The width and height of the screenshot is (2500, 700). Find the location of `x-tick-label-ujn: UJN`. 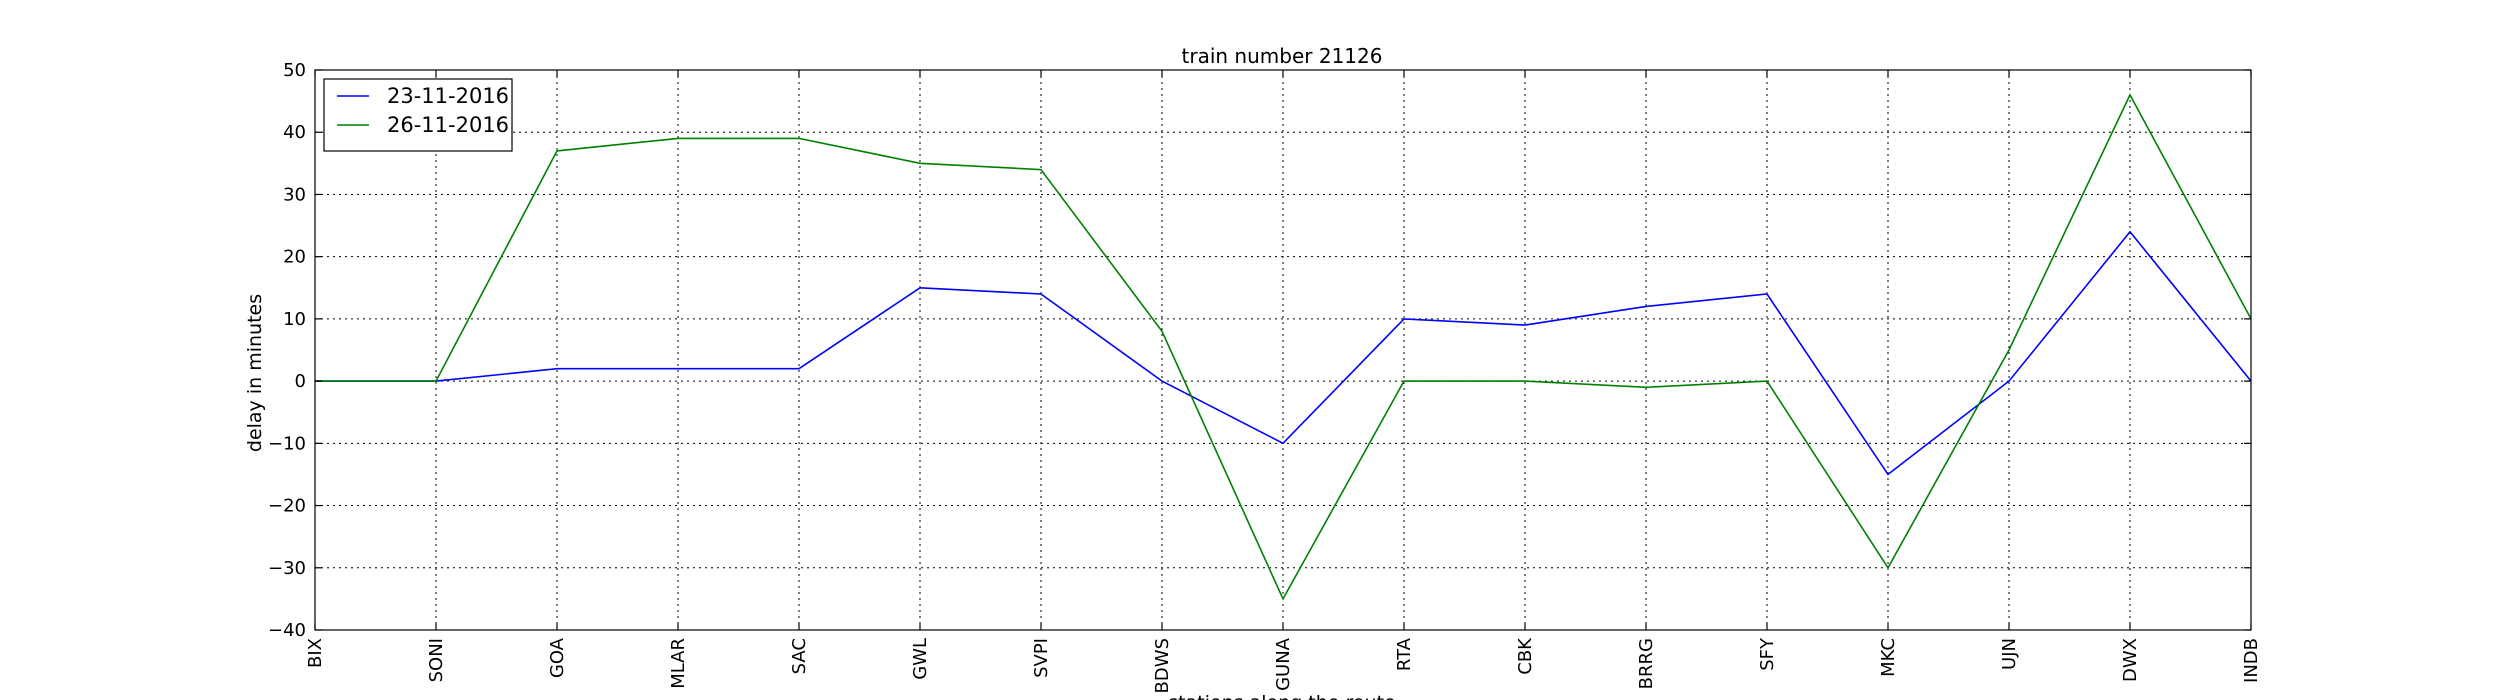

x-tick-label-ujn: UJN is located at coordinates (2009, 654).